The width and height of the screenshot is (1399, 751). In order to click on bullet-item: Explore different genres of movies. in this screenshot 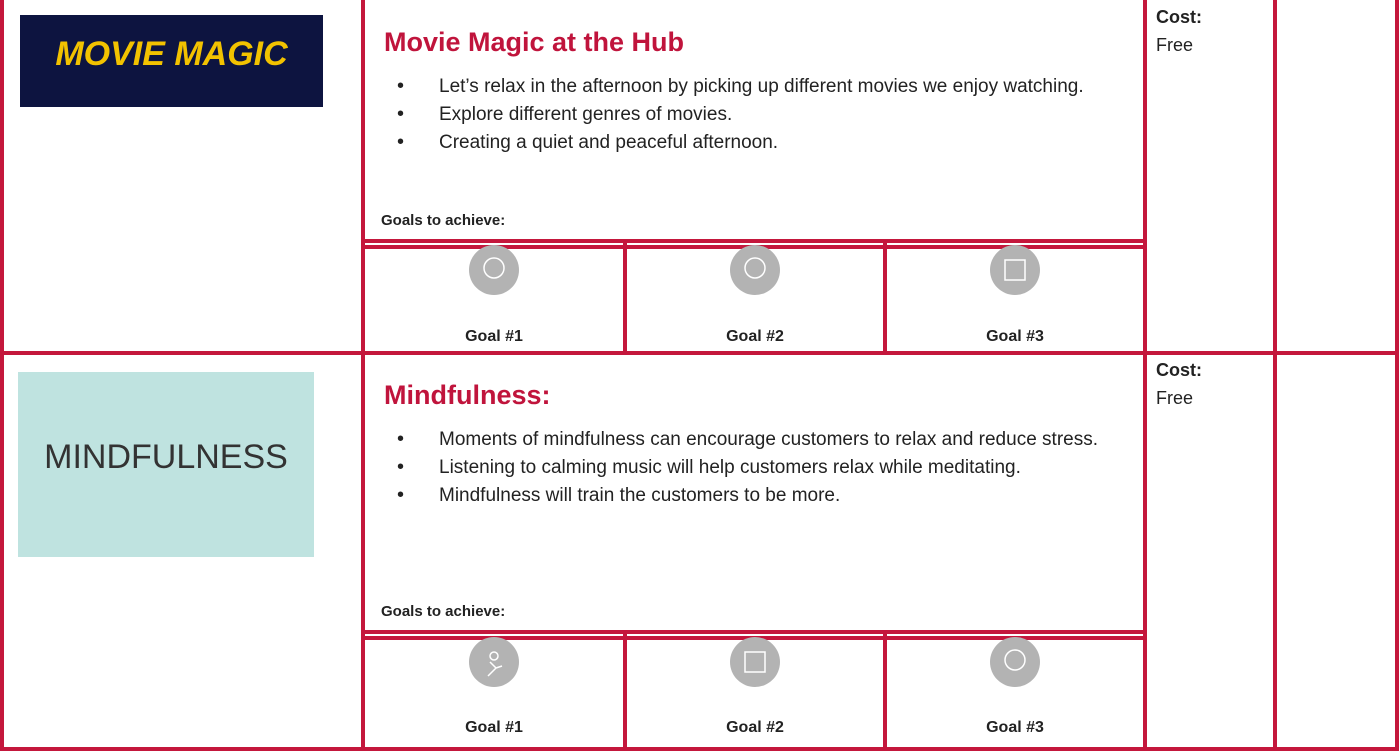, I will do `click(752, 114)`.